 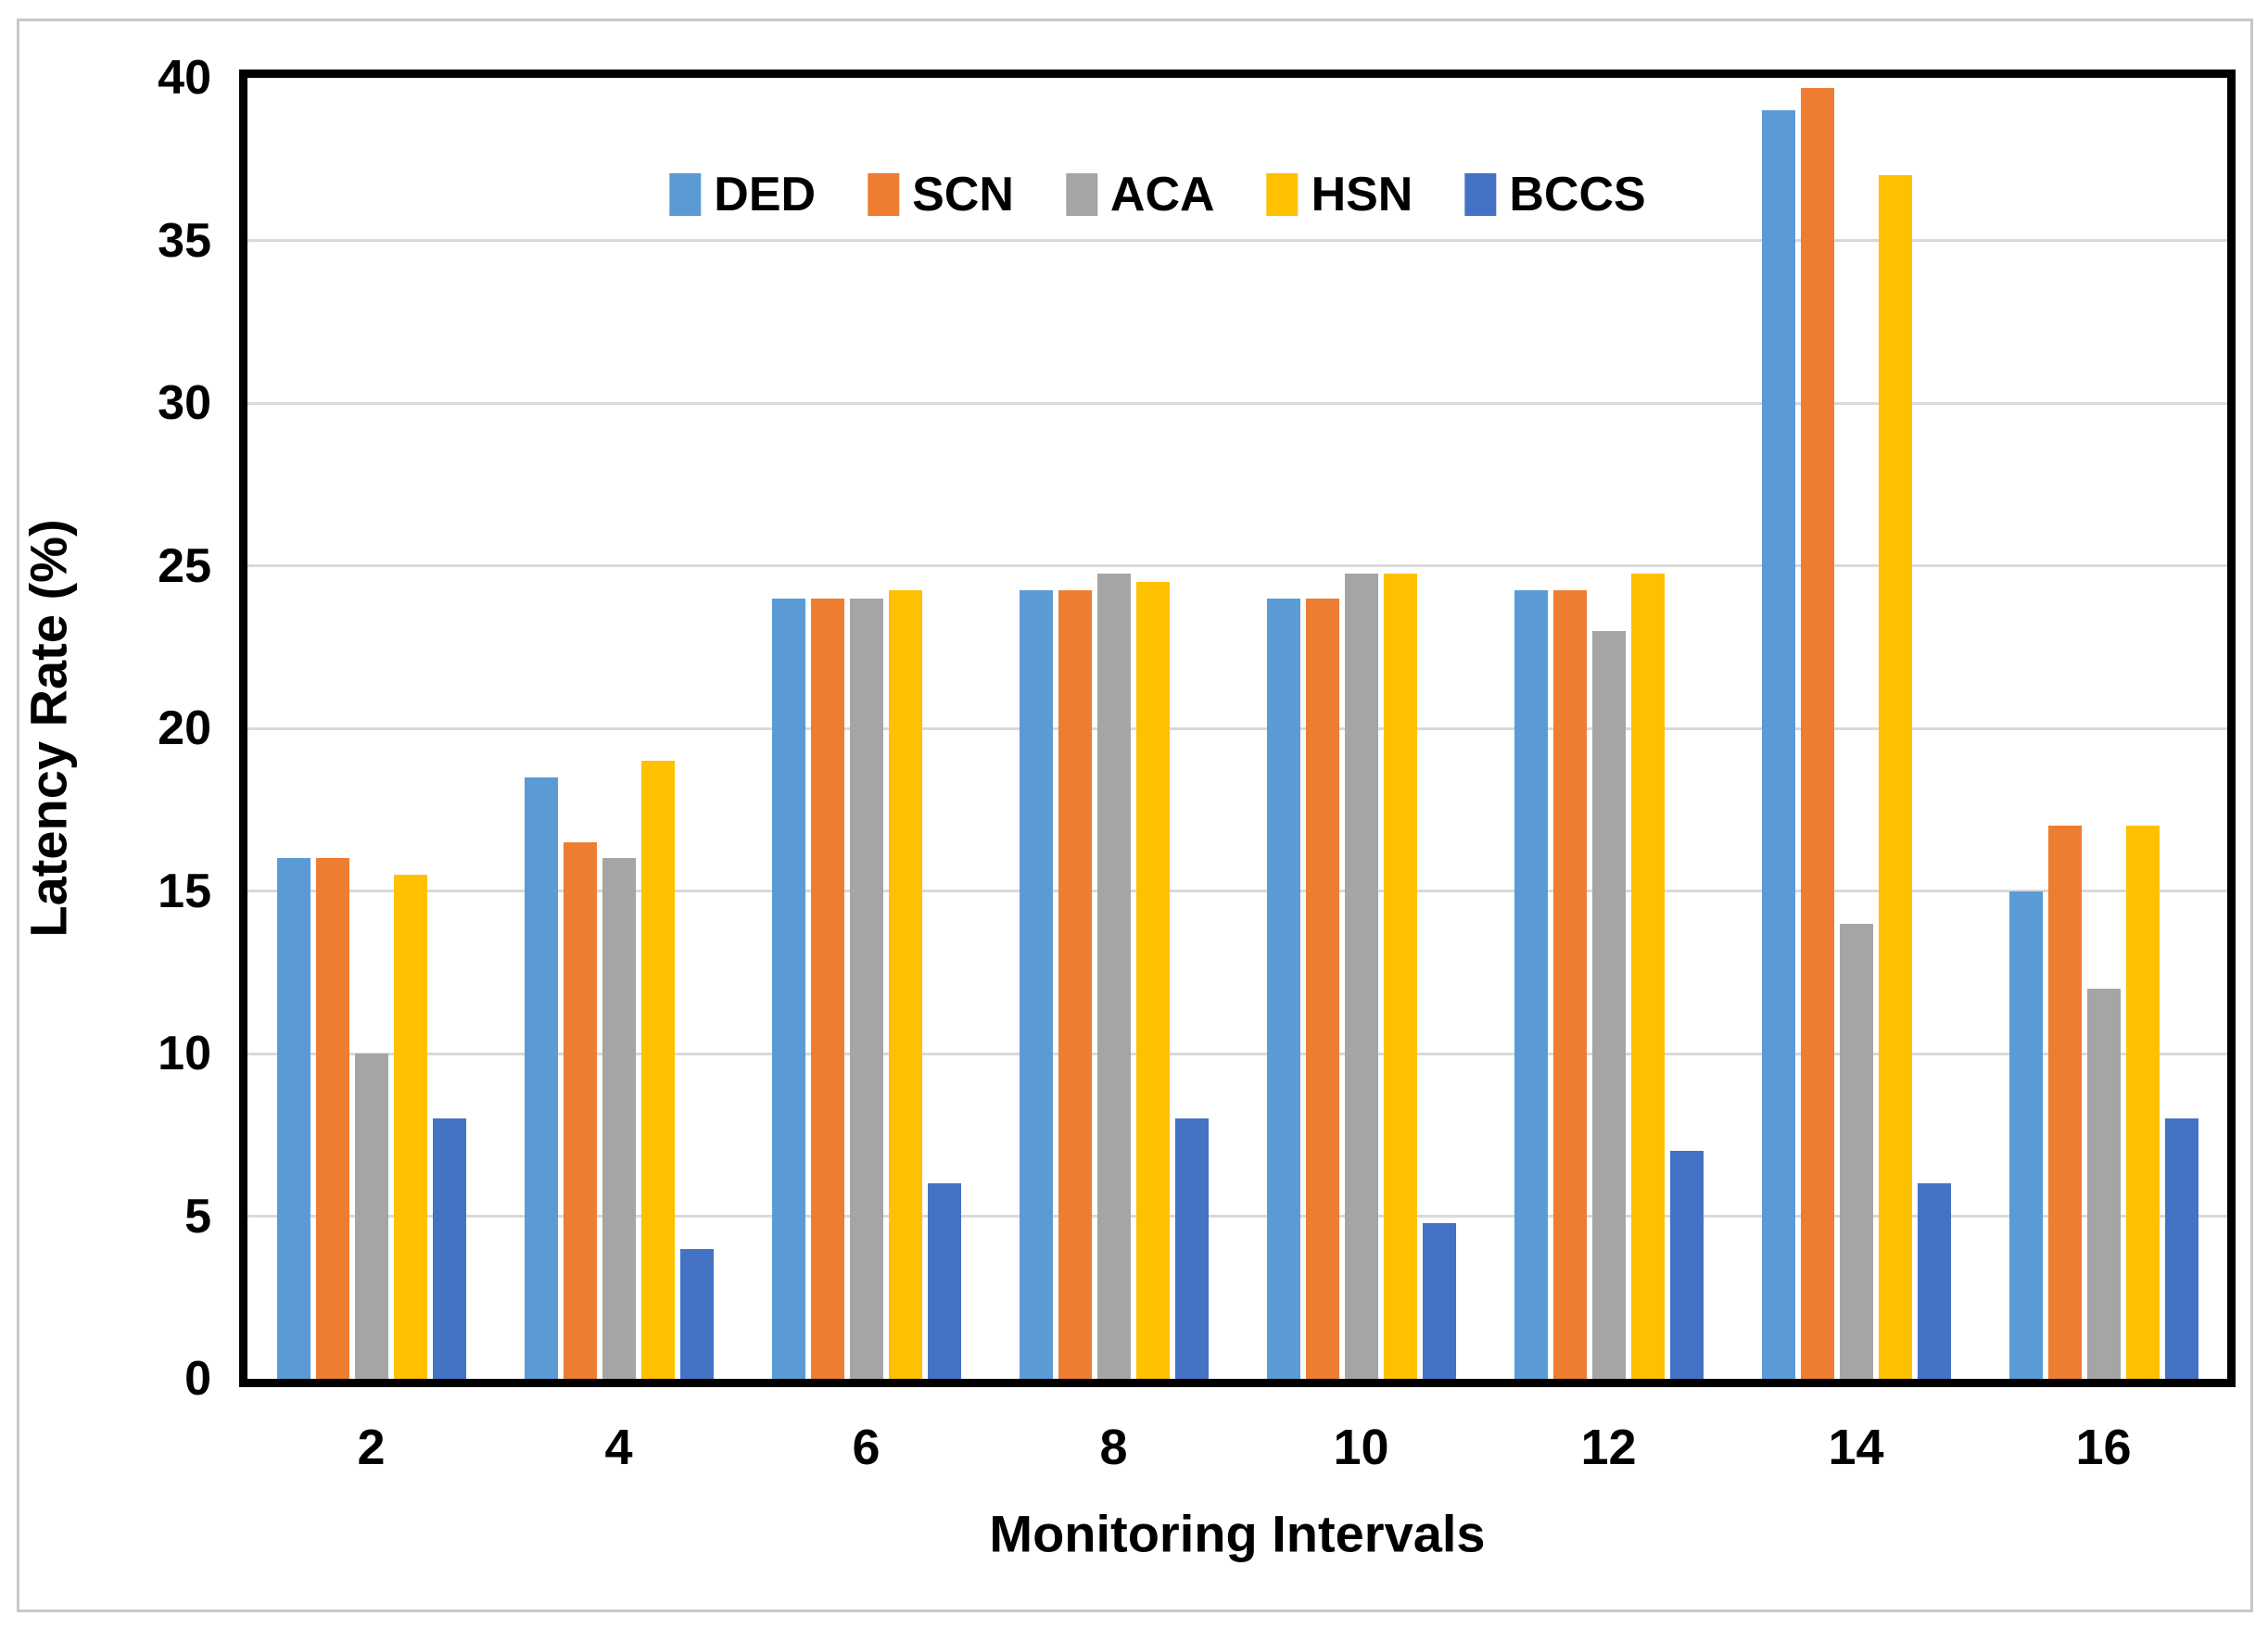 What do you see at coordinates (1237, 1533) in the screenshot?
I see `x-axis-title: Monitoring Intervals` at bounding box center [1237, 1533].